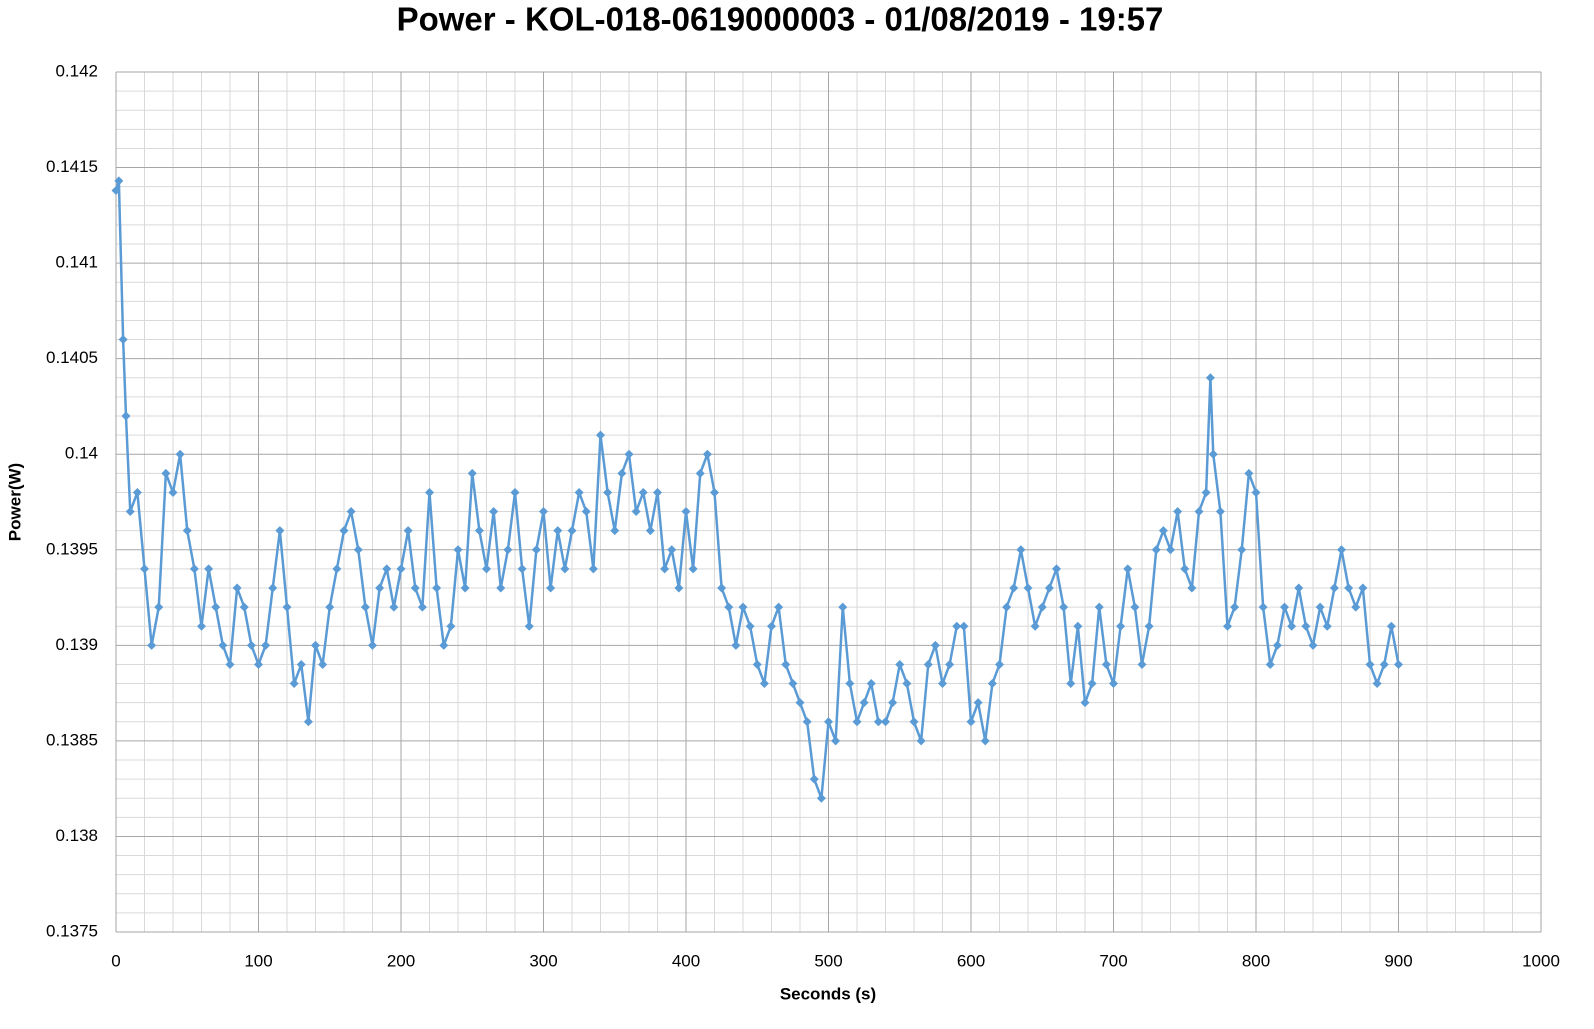  I want to click on y-axis-label: Power(W), so click(14, 502).